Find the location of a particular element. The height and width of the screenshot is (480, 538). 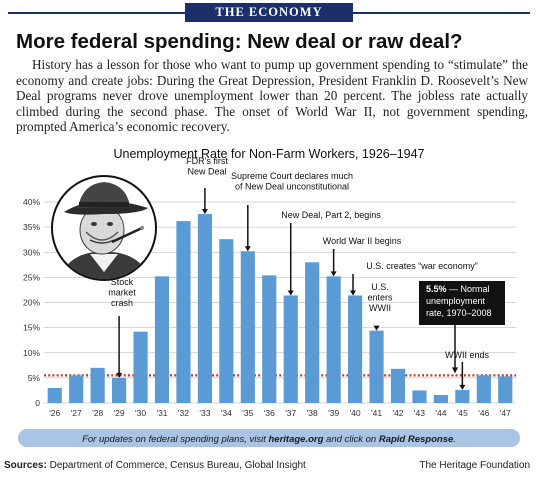

annotation-text: U.S. creates “war economy” is located at coordinates (422, 266).